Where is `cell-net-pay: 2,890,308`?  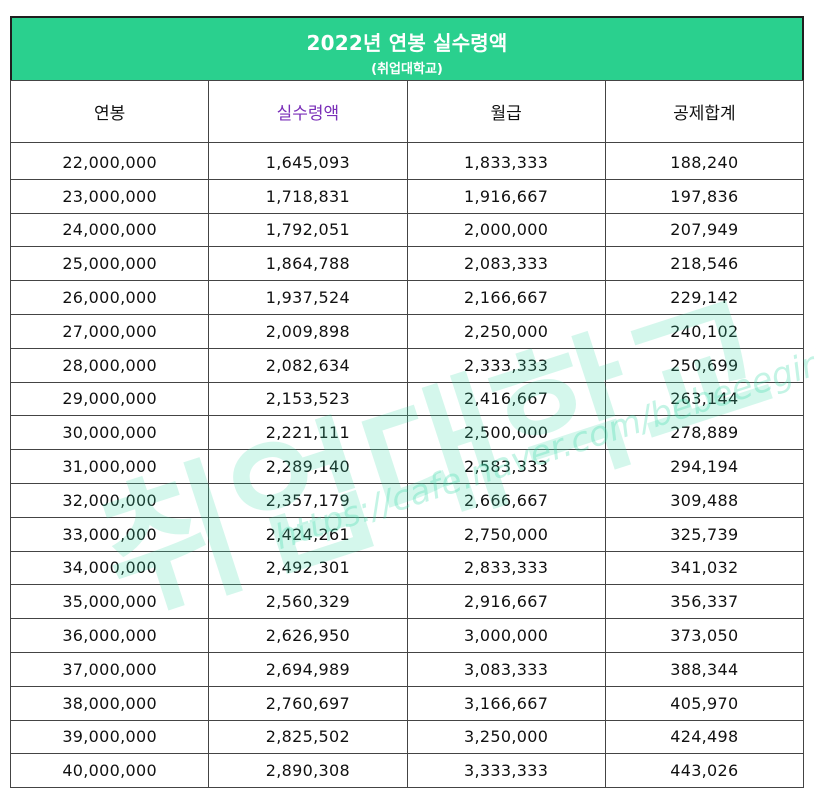
cell-net-pay: 2,890,308 is located at coordinates (308, 770).